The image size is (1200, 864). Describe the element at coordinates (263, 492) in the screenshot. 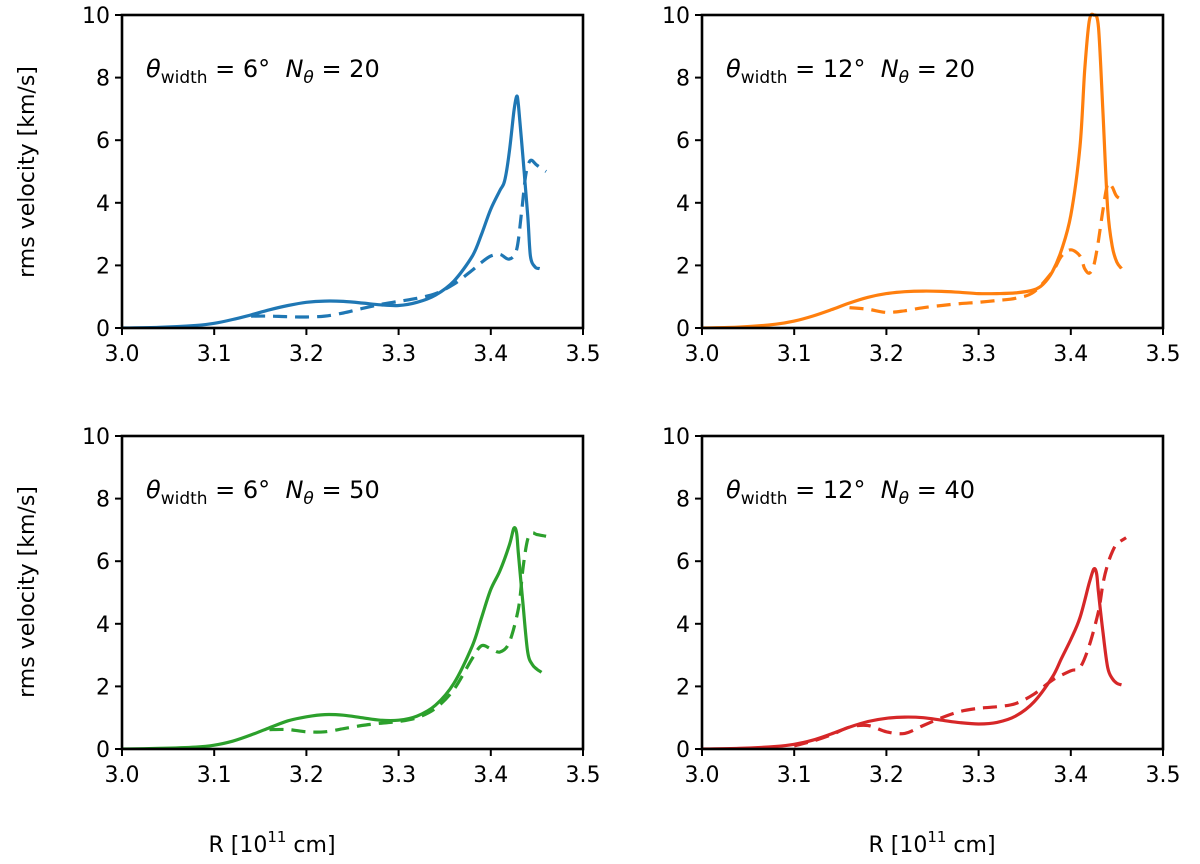

I see `panel-annotation: θwidth = 6° Nθ = 50` at that location.